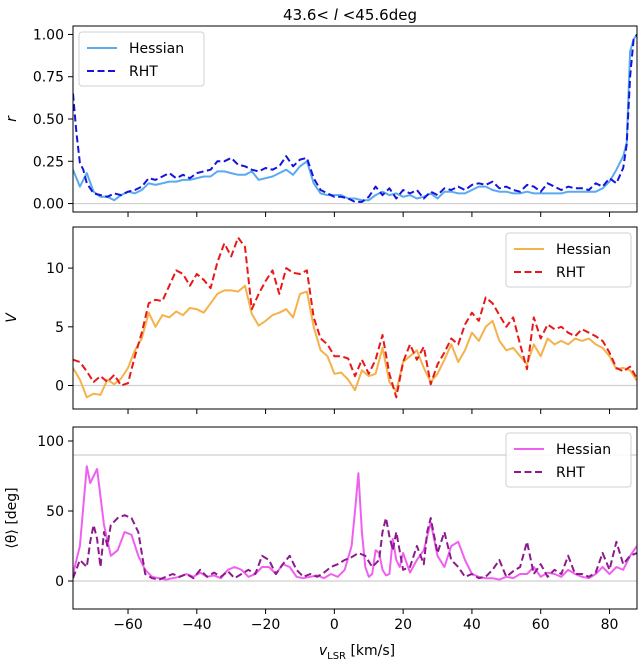  What do you see at coordinates (541, 625) in the screenshot?
I see `x-tick-label: 60` at bounding box center [541, 625].